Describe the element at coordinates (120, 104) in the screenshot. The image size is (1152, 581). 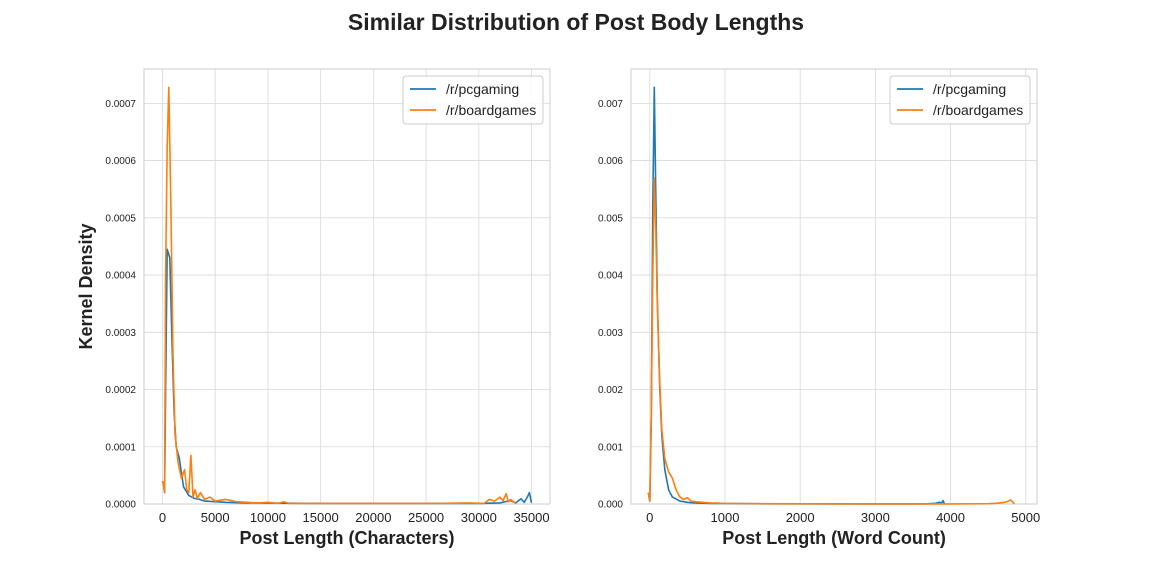
I see `y-tick-label: 0.0007` at that location.